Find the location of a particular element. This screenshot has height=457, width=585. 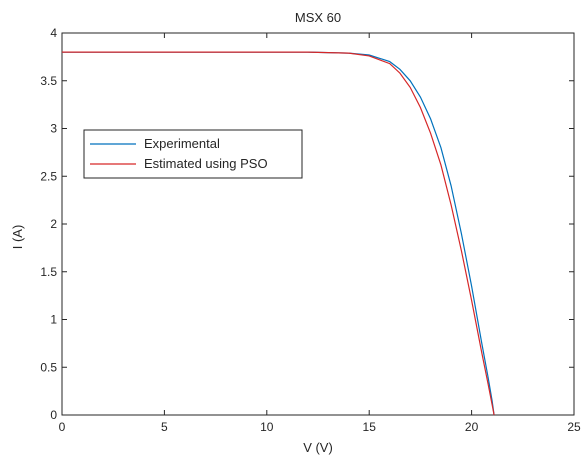

x-tick-label: 0 is located at coordinates (62, 427).